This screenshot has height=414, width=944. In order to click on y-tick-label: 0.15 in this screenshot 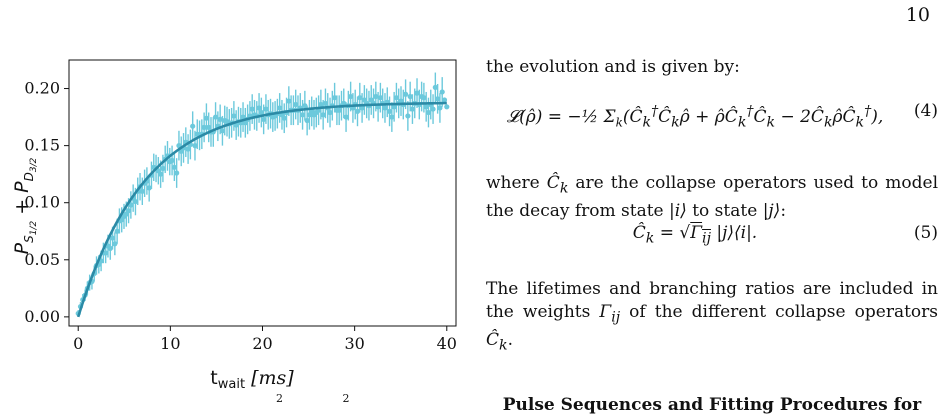, I will do `click(42, 145)`.